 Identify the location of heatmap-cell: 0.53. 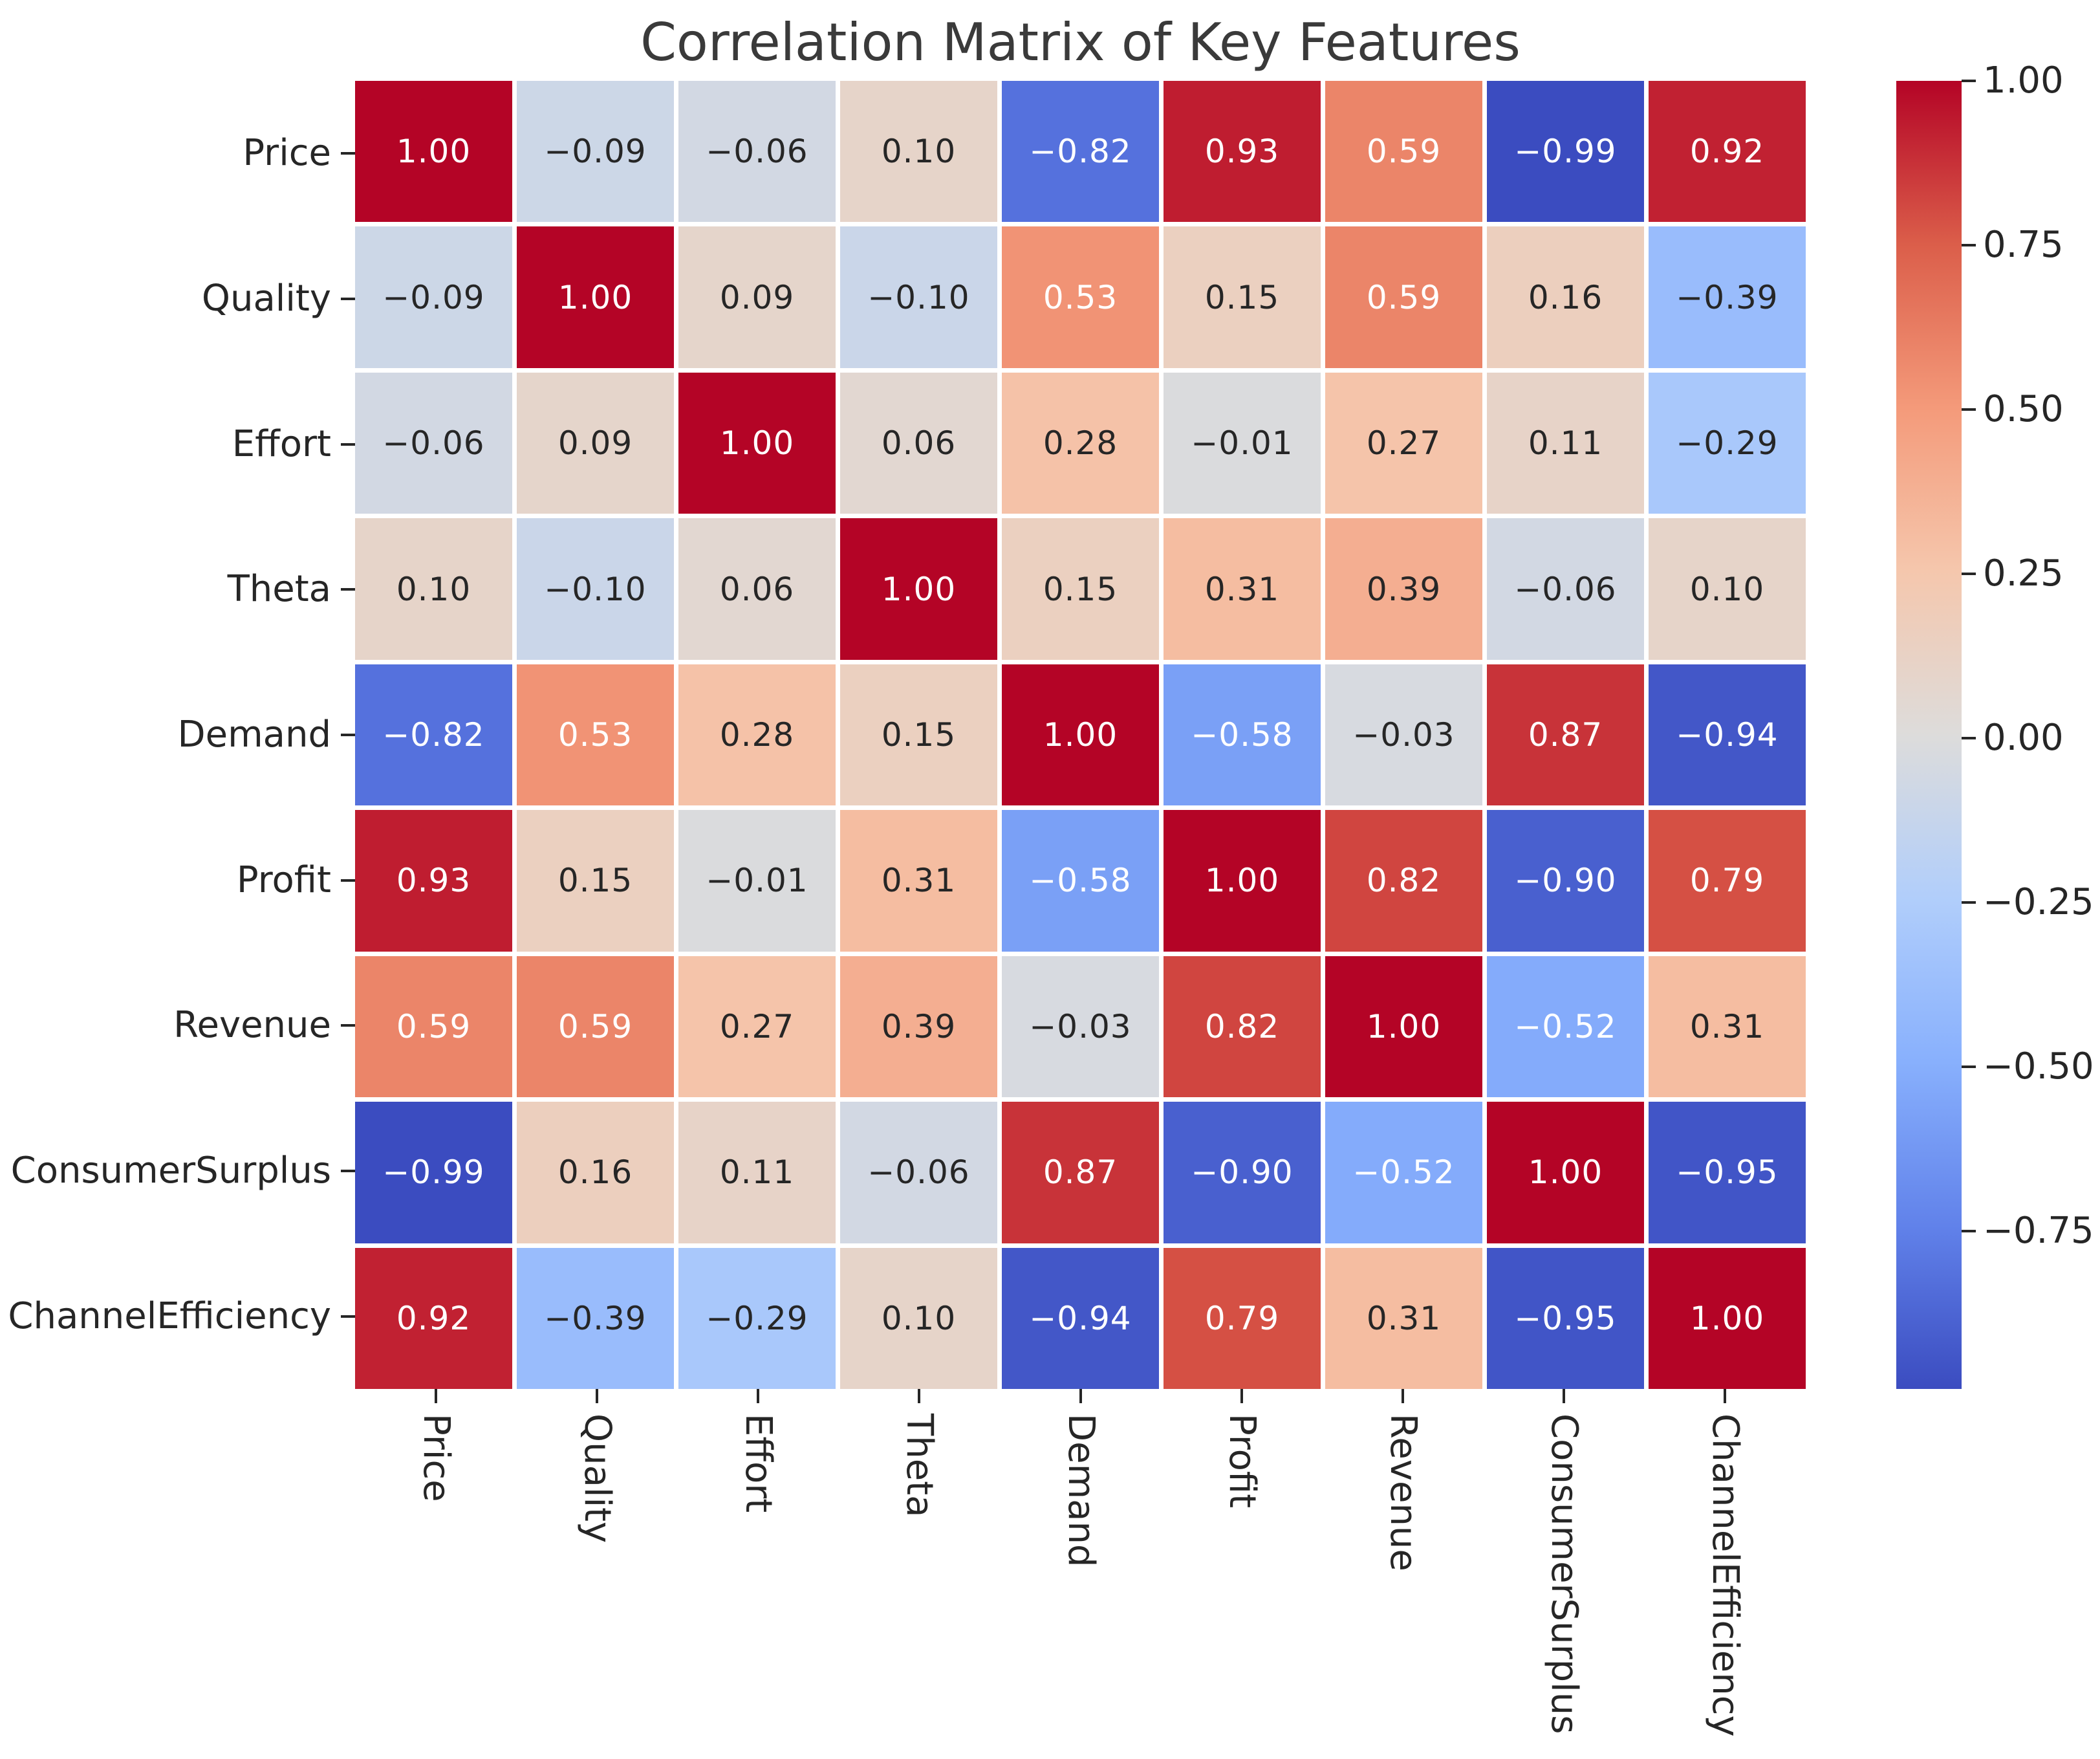
(1080, 297).